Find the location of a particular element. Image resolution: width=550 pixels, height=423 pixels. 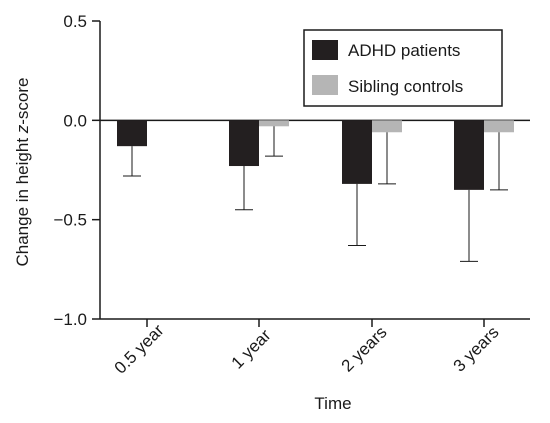

legend-swatch-sibling-controls is located at coordinates (325, 85).